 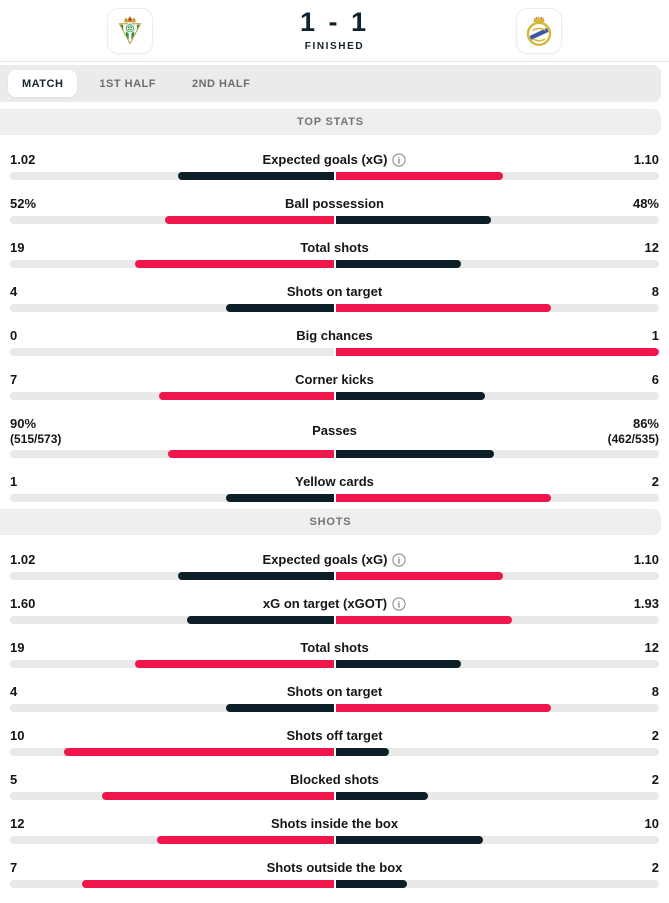 I want to click on away-value-sub: (462/535), so click(x=633, y=439).